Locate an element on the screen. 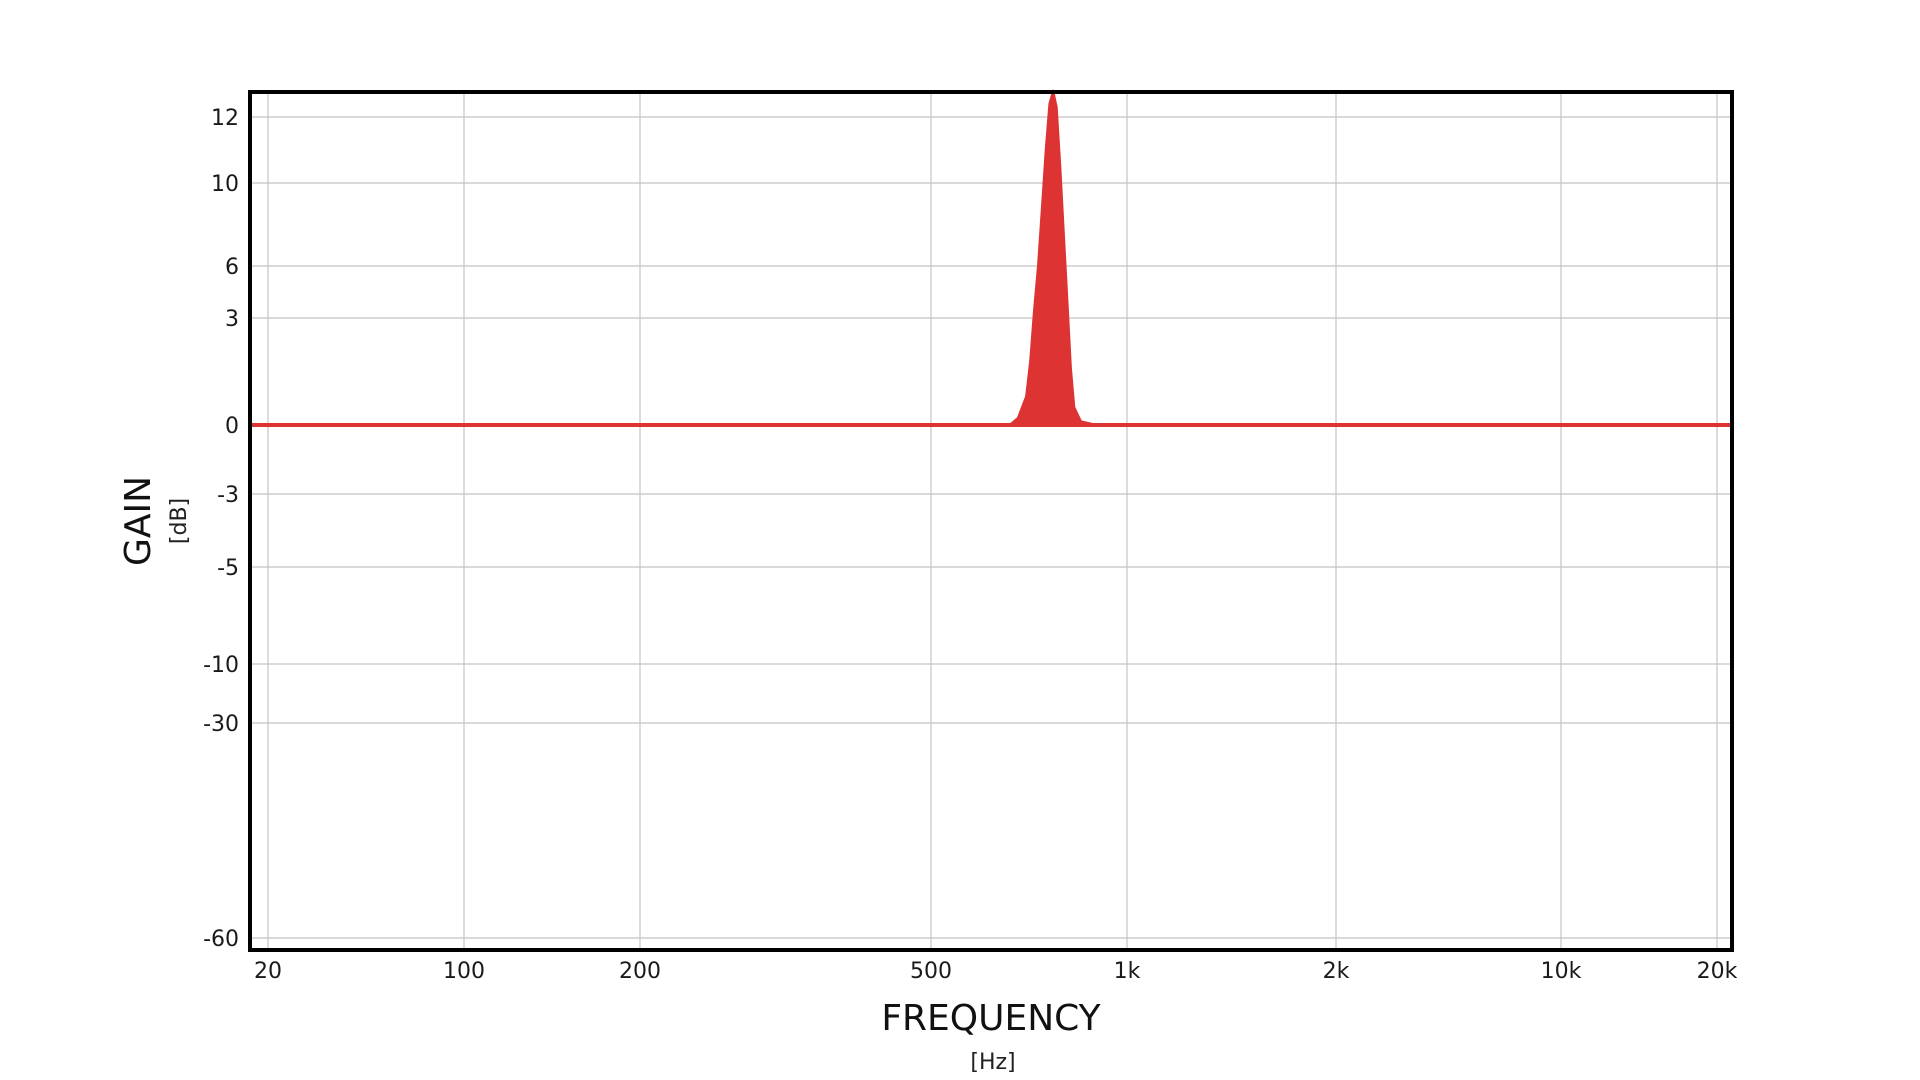 Image resolution: width=1920 pixels, height=1080 pixels. y-tick-labels: 12 10 6 3 0 -3 -5 -10 -30 -60 is located at coordinates (221, 529).